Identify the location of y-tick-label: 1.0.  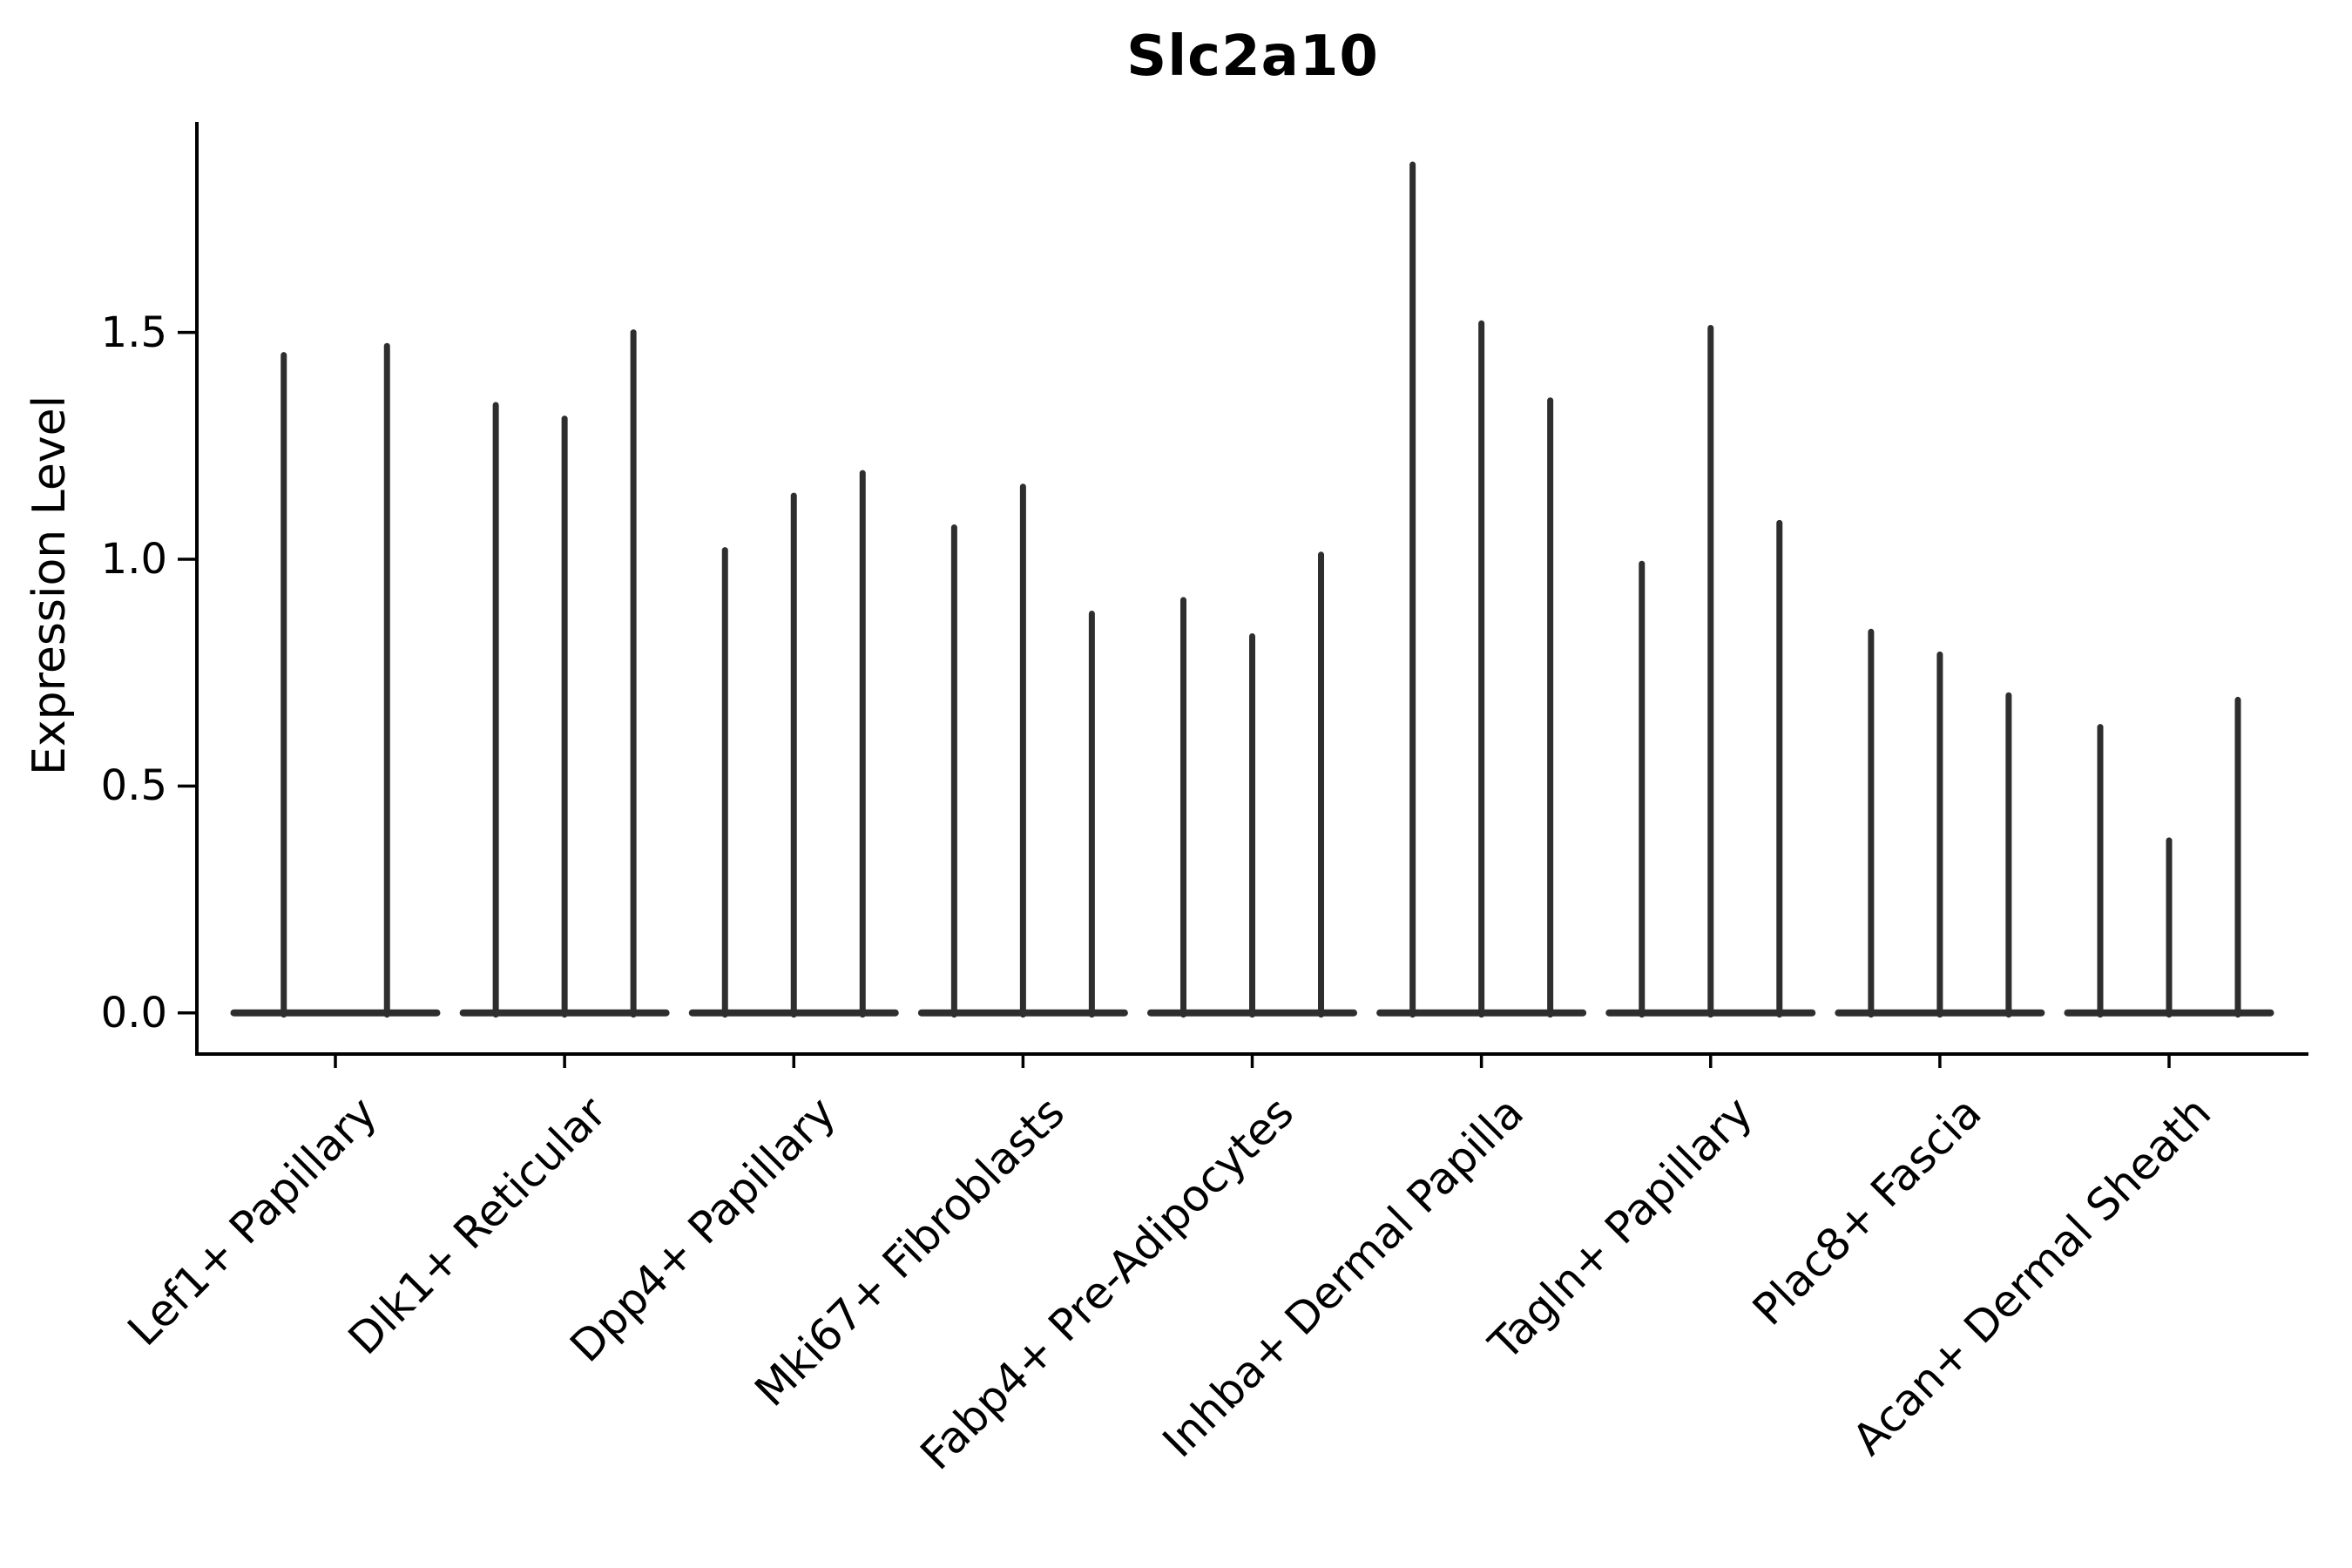
(134, 559).